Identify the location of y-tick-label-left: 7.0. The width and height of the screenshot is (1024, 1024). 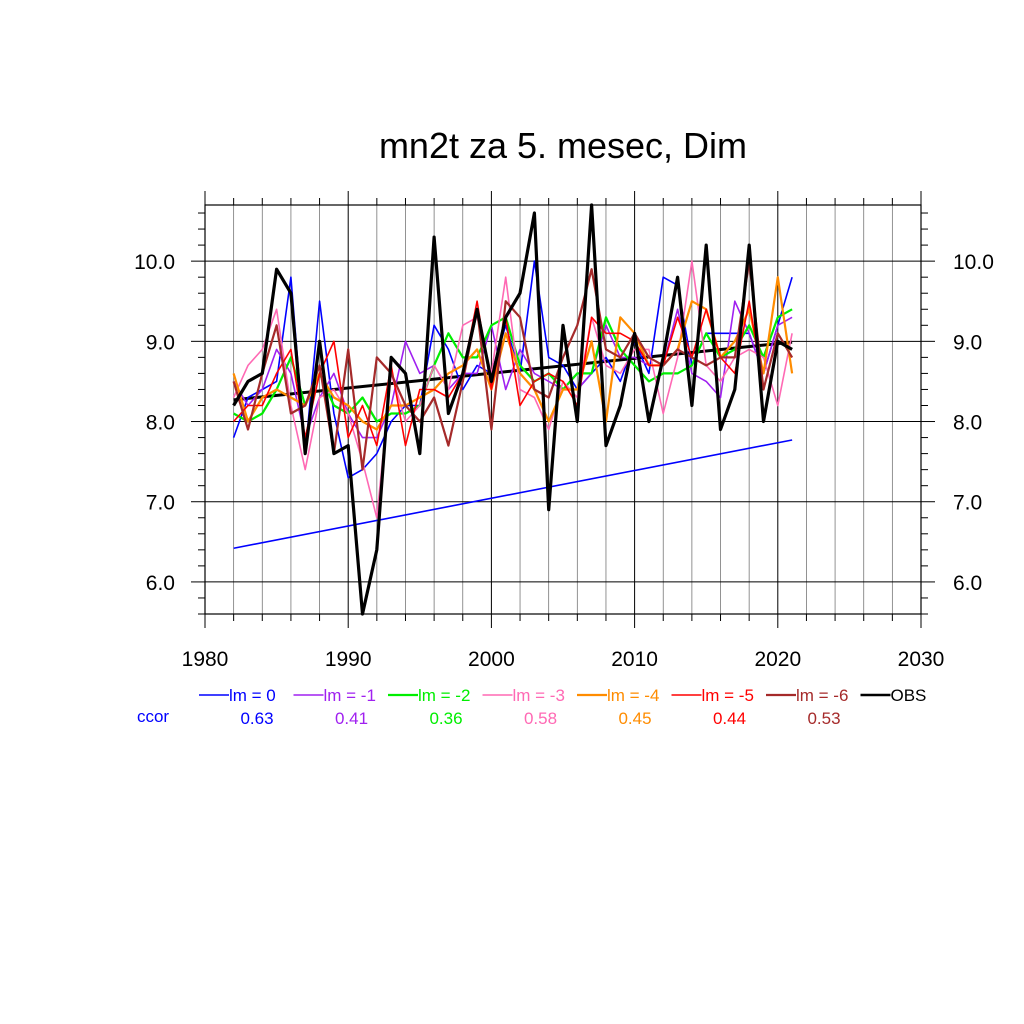
(160, 503).